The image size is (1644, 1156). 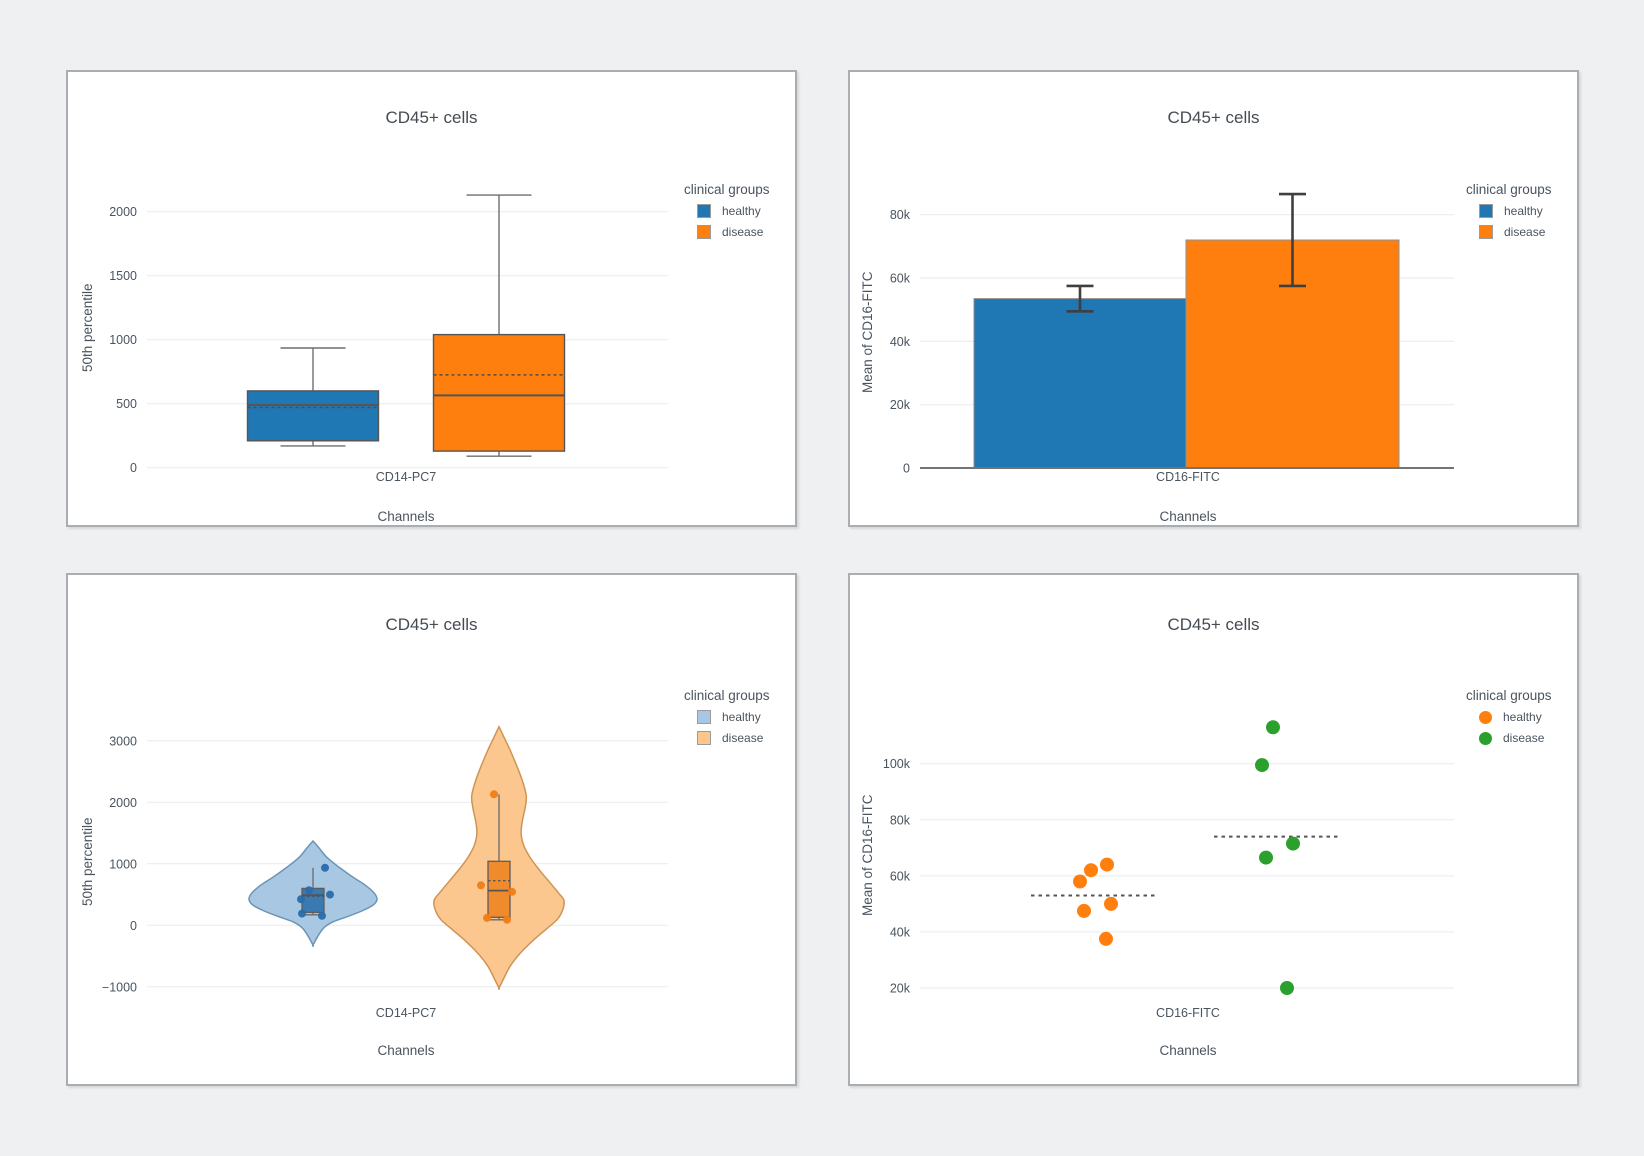 What do you see at coordinates (897, 764) in the screenshot?
I see `y-tick-label: 100k` at bounding box center [897, 764].